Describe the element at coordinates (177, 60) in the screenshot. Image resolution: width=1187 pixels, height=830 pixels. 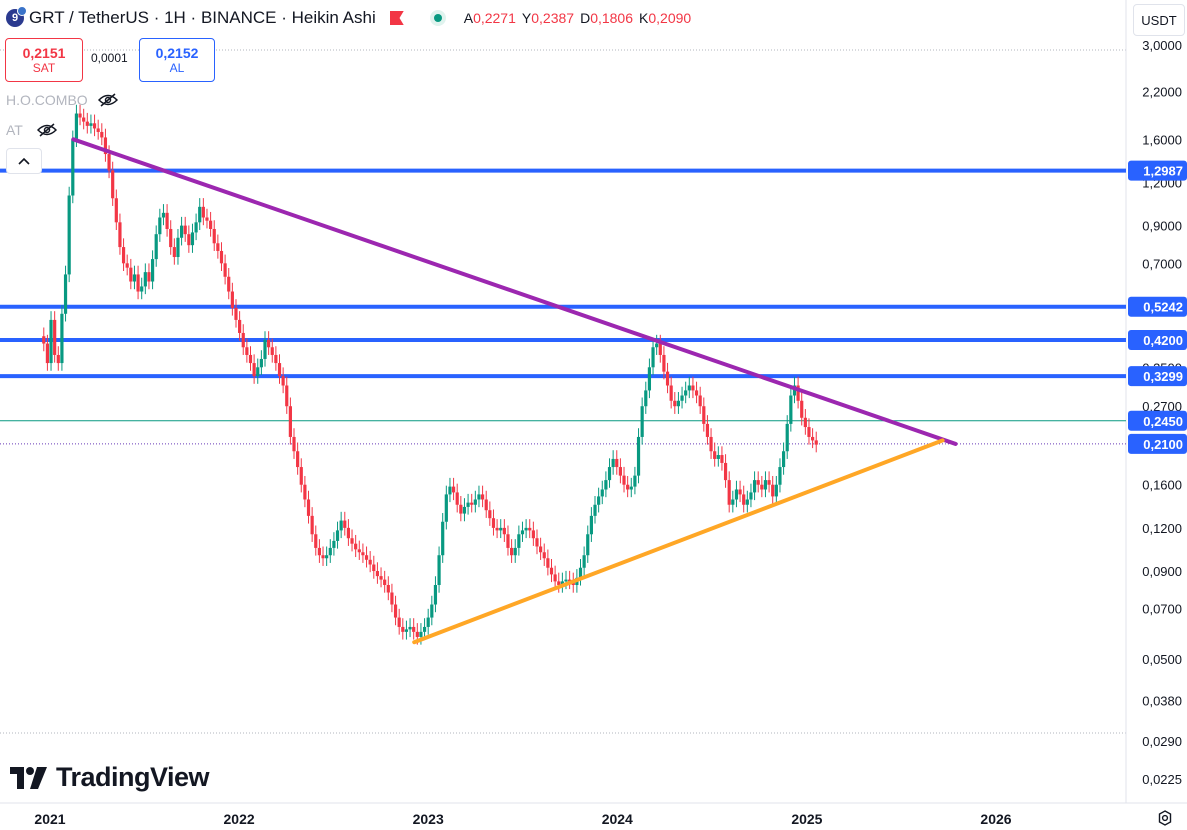
I see `buy-button: 0,2152 AL` at that location.